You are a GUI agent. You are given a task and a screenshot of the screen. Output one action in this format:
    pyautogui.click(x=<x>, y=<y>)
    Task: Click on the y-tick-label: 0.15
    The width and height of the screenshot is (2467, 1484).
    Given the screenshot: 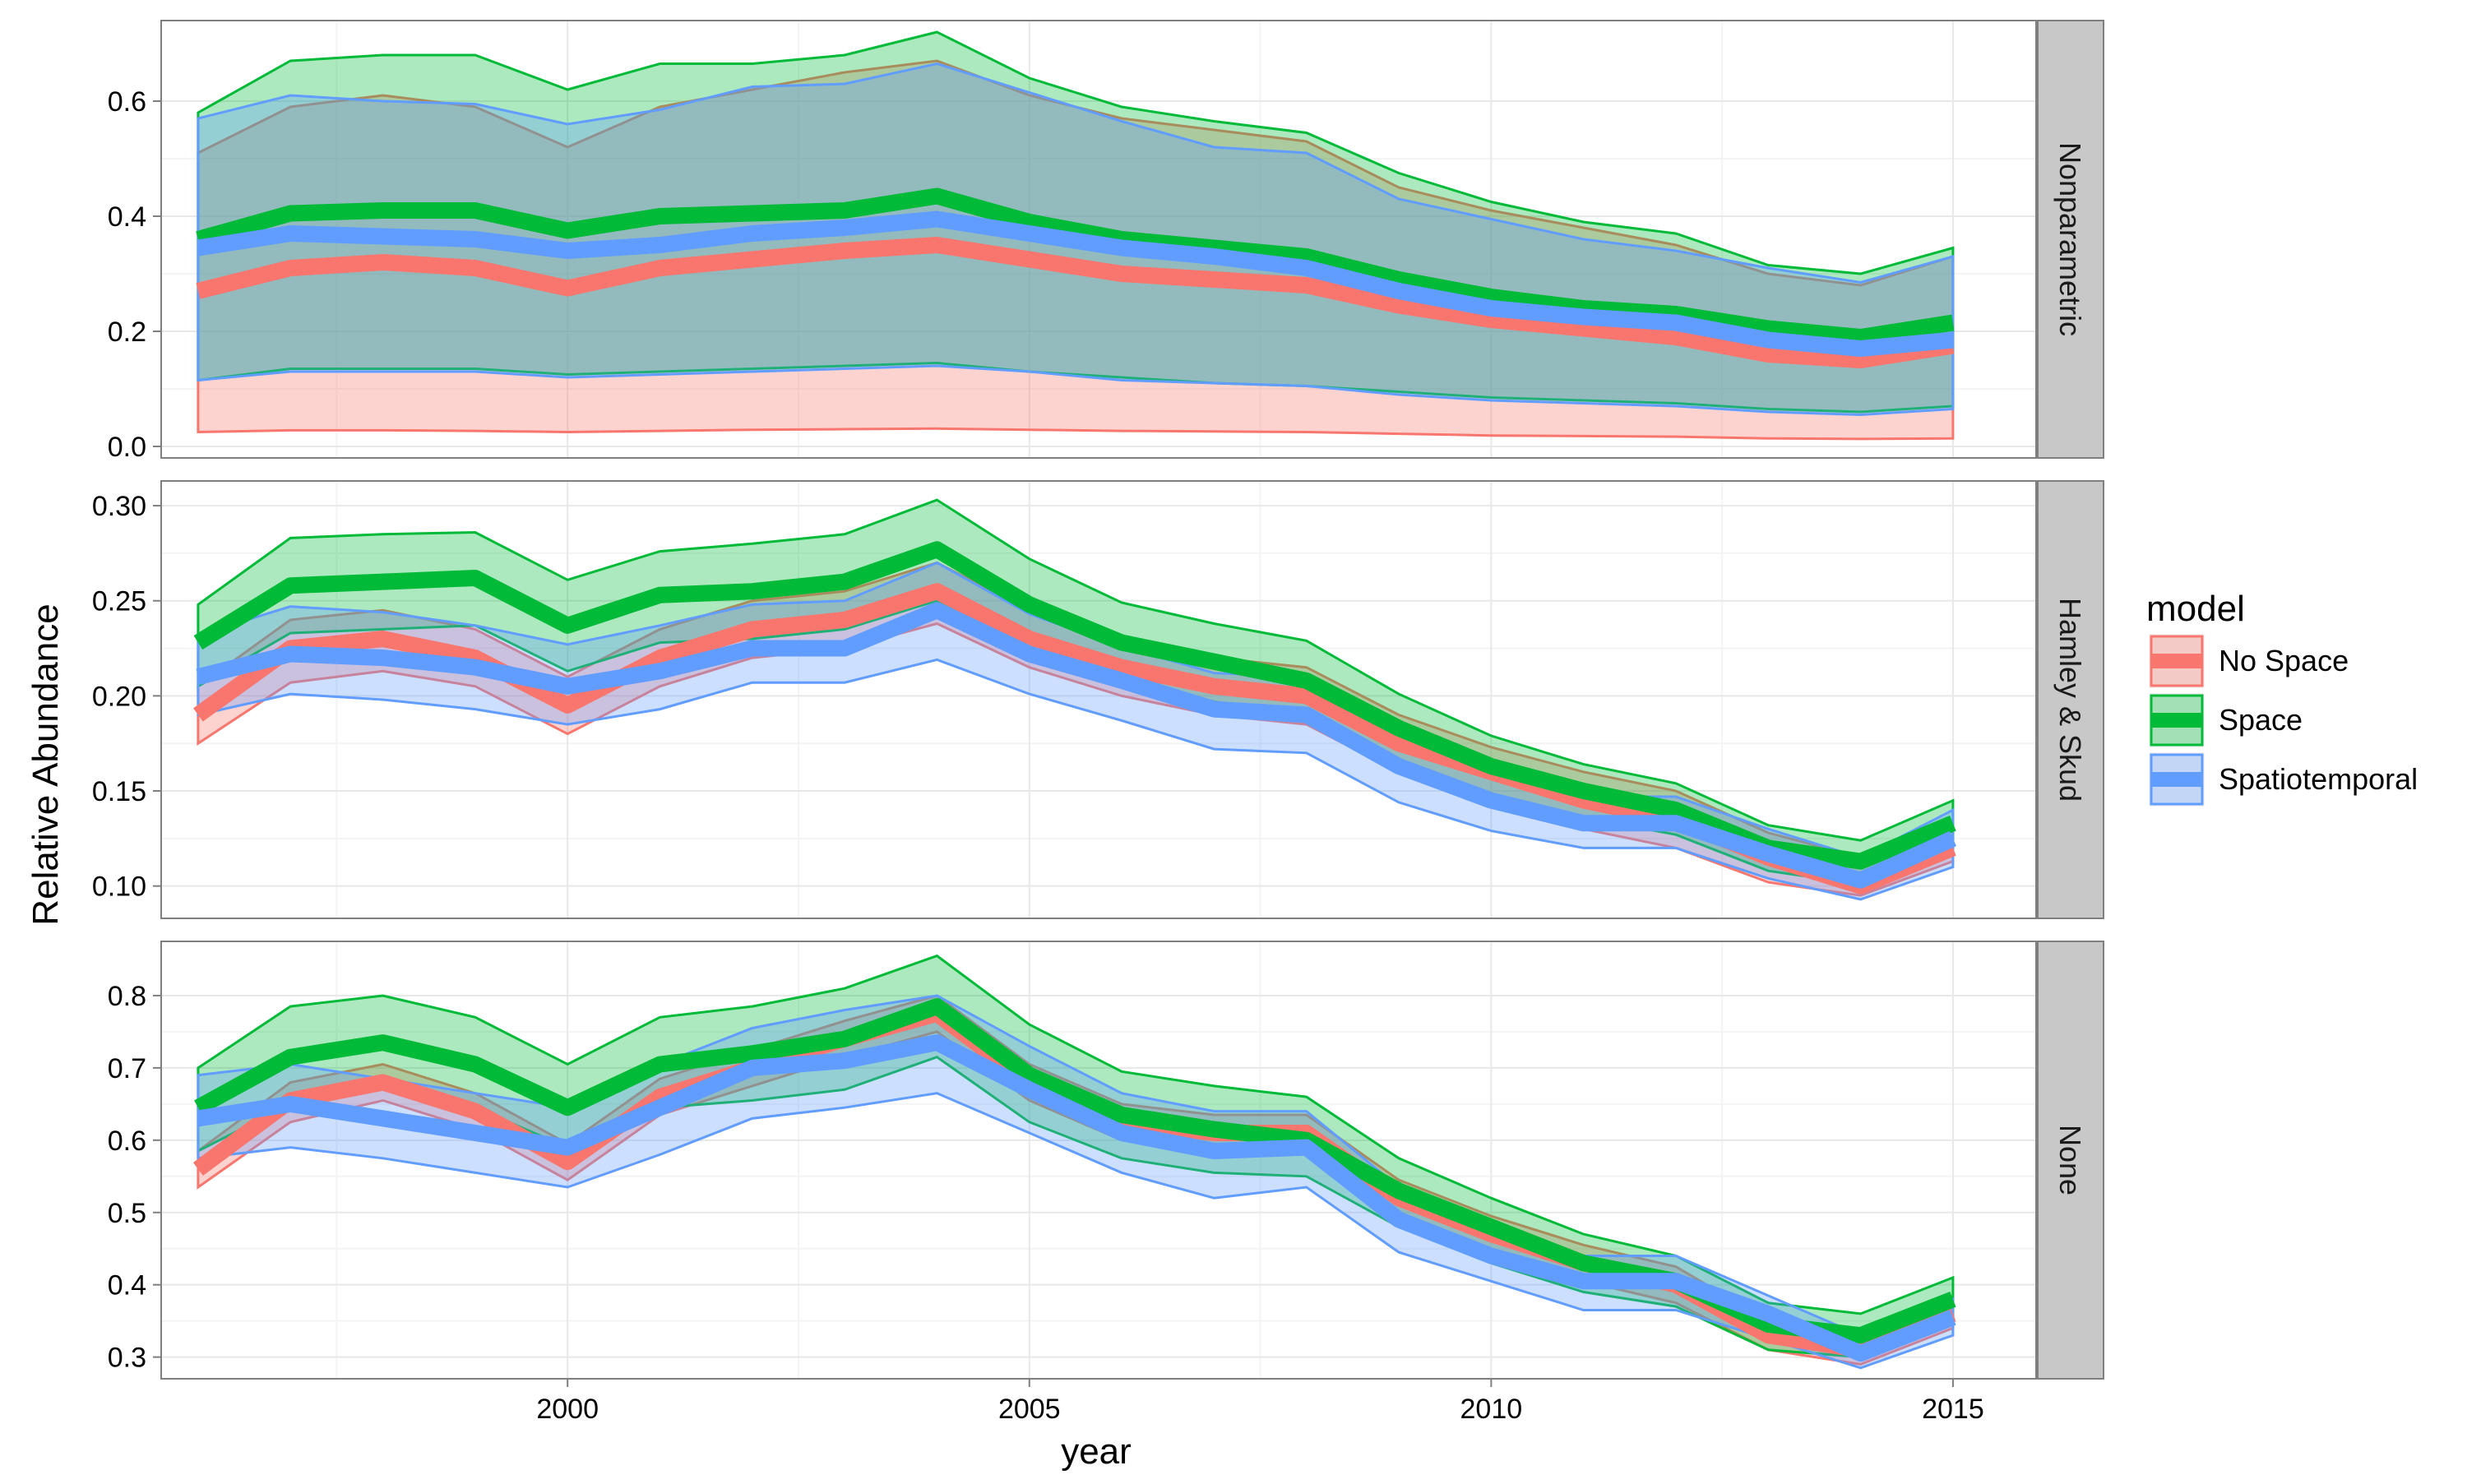 What is the action you would take?
    pyautogui.click(x=119, y=792)
    